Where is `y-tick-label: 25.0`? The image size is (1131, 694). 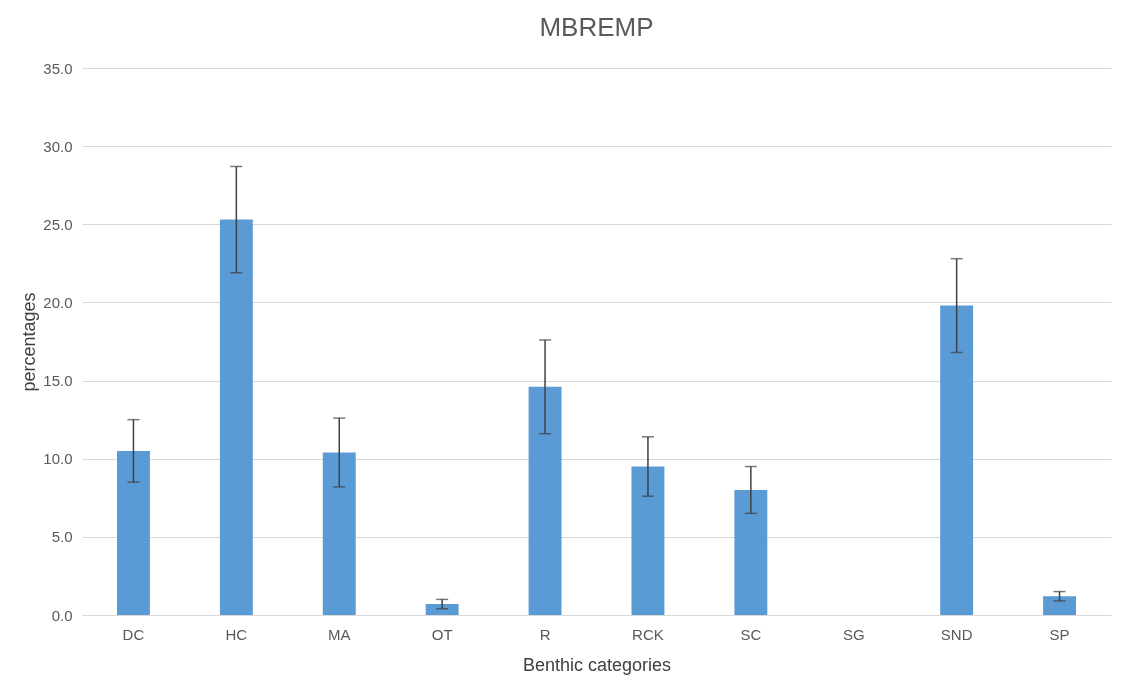
y-tick-label: 25.0 is located at coordinates (58, 224).